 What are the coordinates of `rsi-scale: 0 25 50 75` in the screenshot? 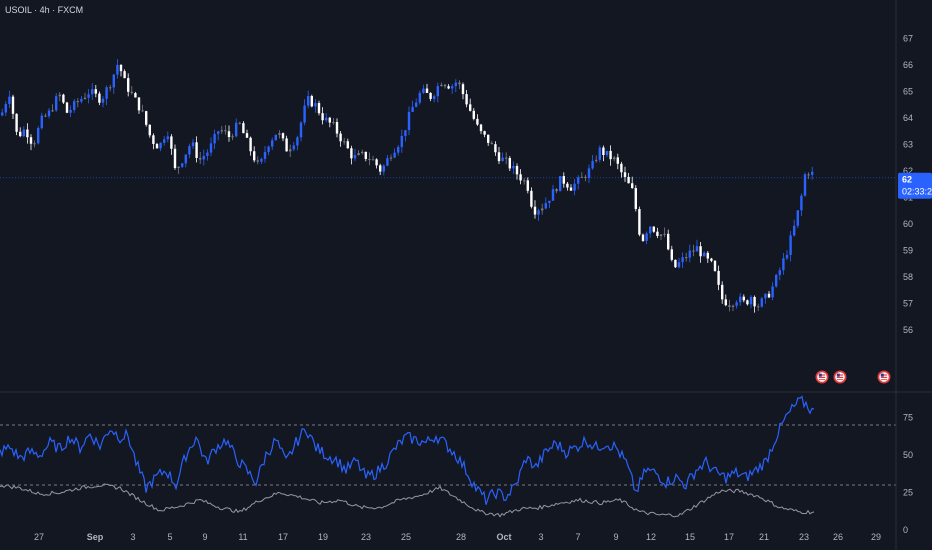 It's located at (908, 474).